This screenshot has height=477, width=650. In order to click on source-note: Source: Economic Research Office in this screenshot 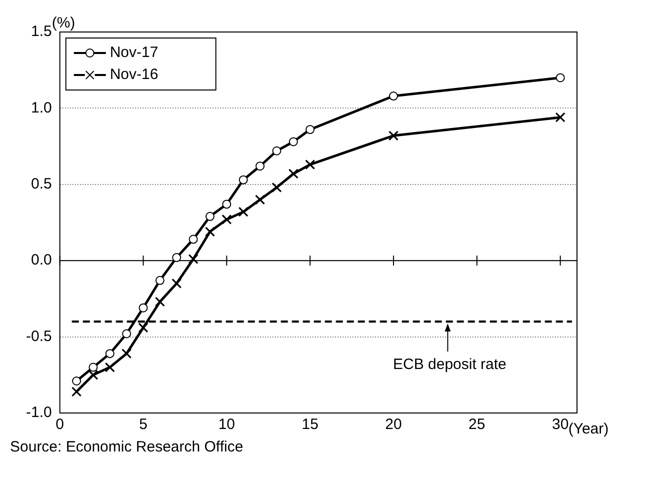, I will do `click(127, 447)`.